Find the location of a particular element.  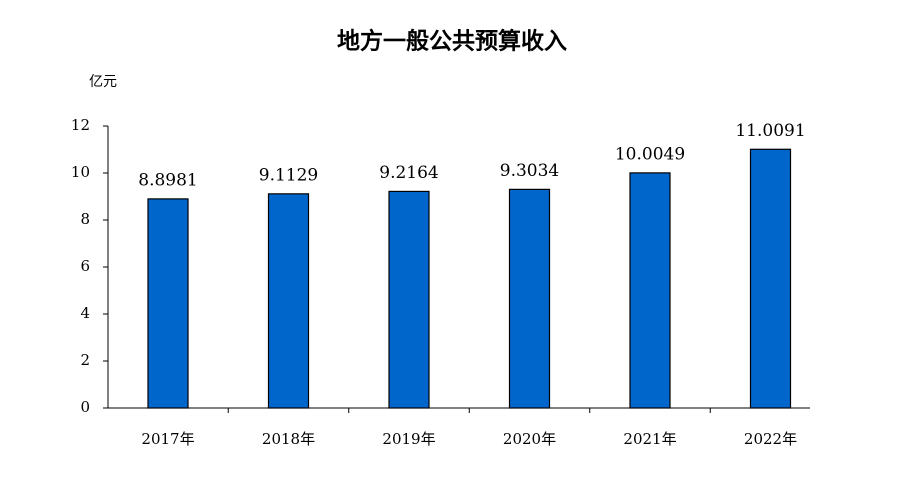

y-unit: 亿元 is located at coordinates (103, 82).